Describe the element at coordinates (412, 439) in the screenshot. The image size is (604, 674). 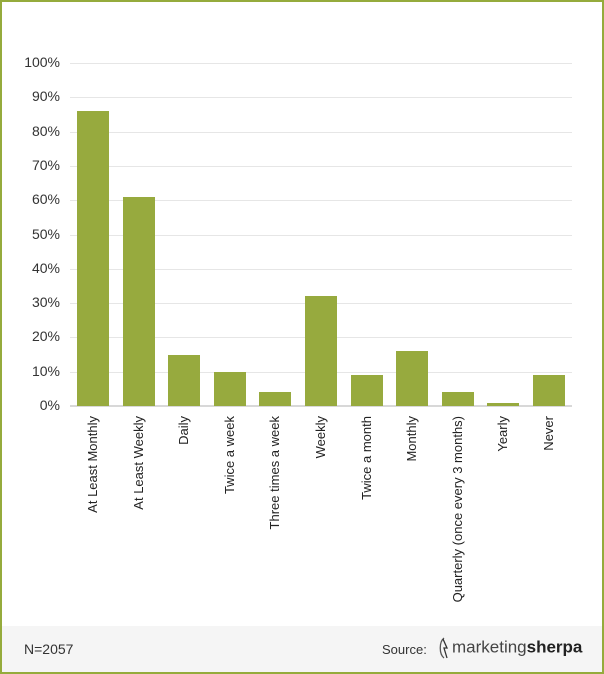
I see `x-tick-label: Monthly` at that location.